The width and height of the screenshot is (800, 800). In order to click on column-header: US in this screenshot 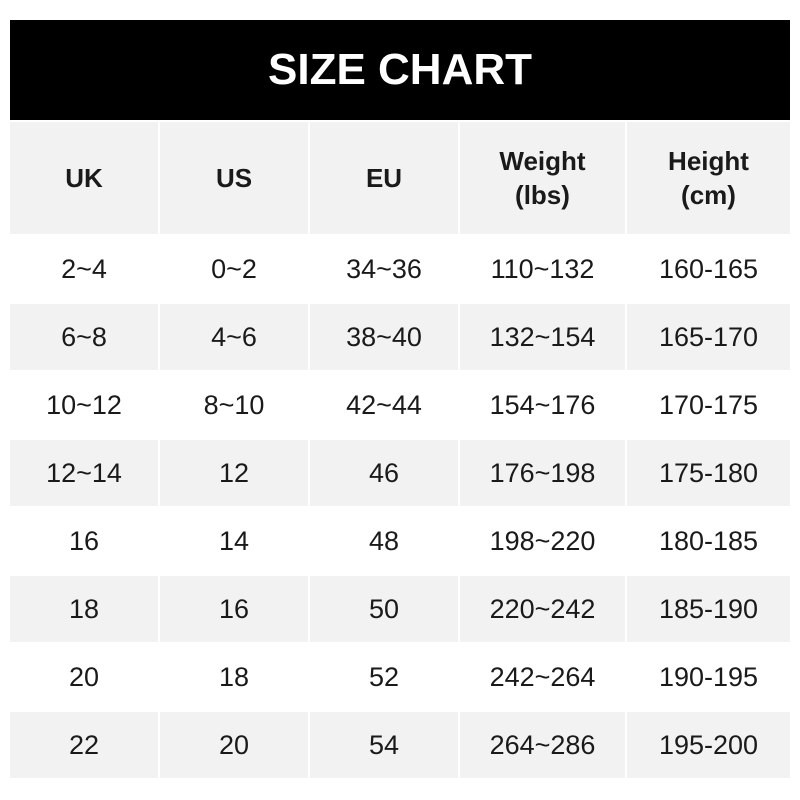, I will do `click(234, 178)`.